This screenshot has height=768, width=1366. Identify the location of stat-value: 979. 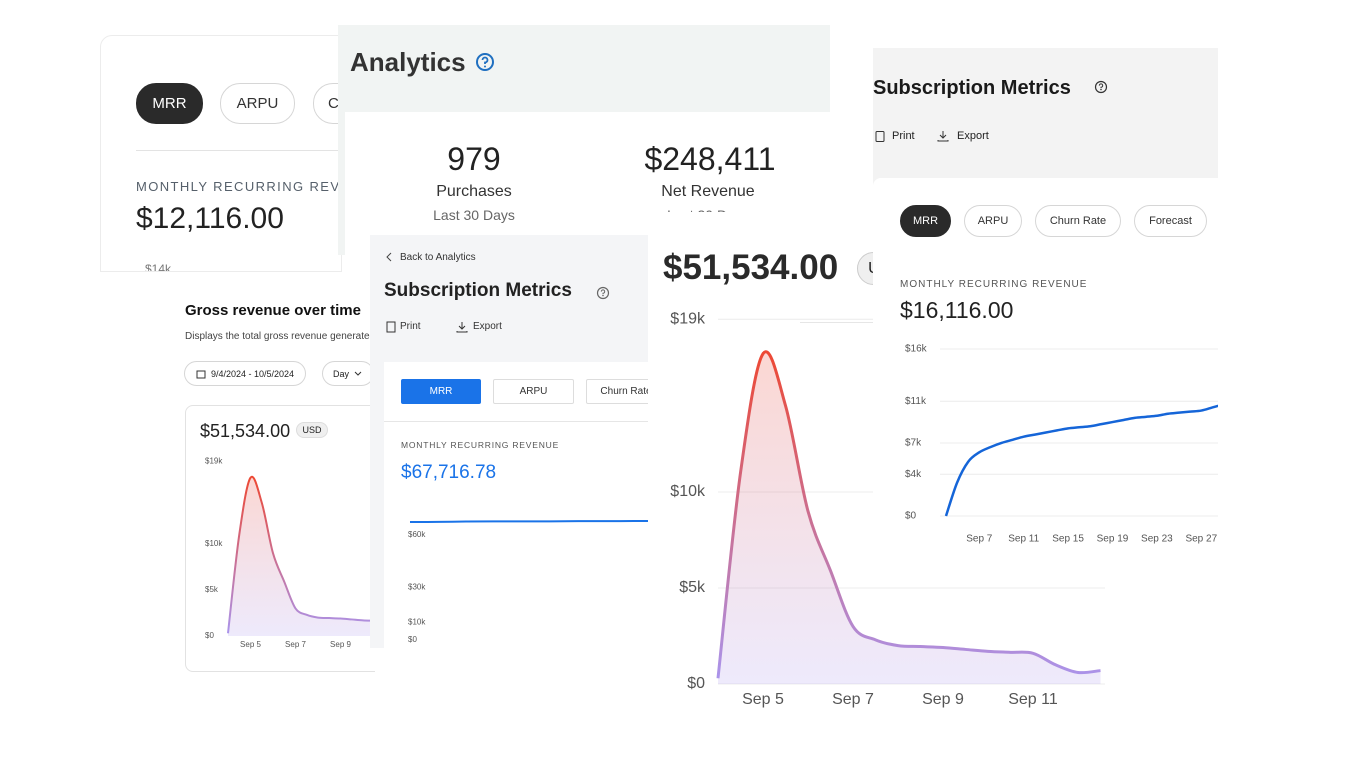
(474, 159).